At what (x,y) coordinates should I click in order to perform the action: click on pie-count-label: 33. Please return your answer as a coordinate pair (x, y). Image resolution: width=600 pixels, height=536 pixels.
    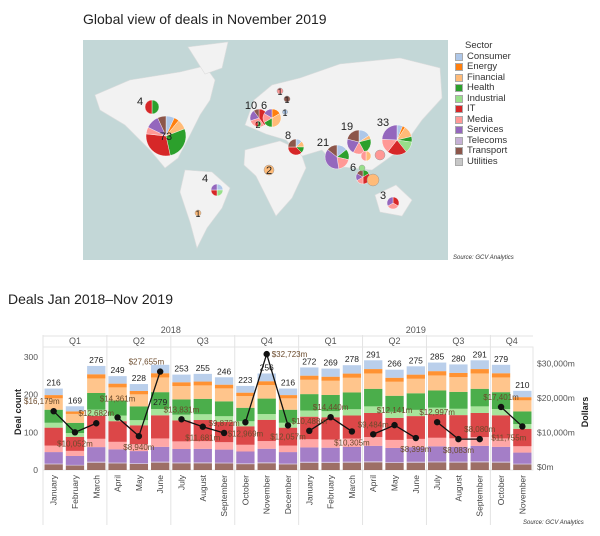
    Looking at the image, I should click on (383, 123).